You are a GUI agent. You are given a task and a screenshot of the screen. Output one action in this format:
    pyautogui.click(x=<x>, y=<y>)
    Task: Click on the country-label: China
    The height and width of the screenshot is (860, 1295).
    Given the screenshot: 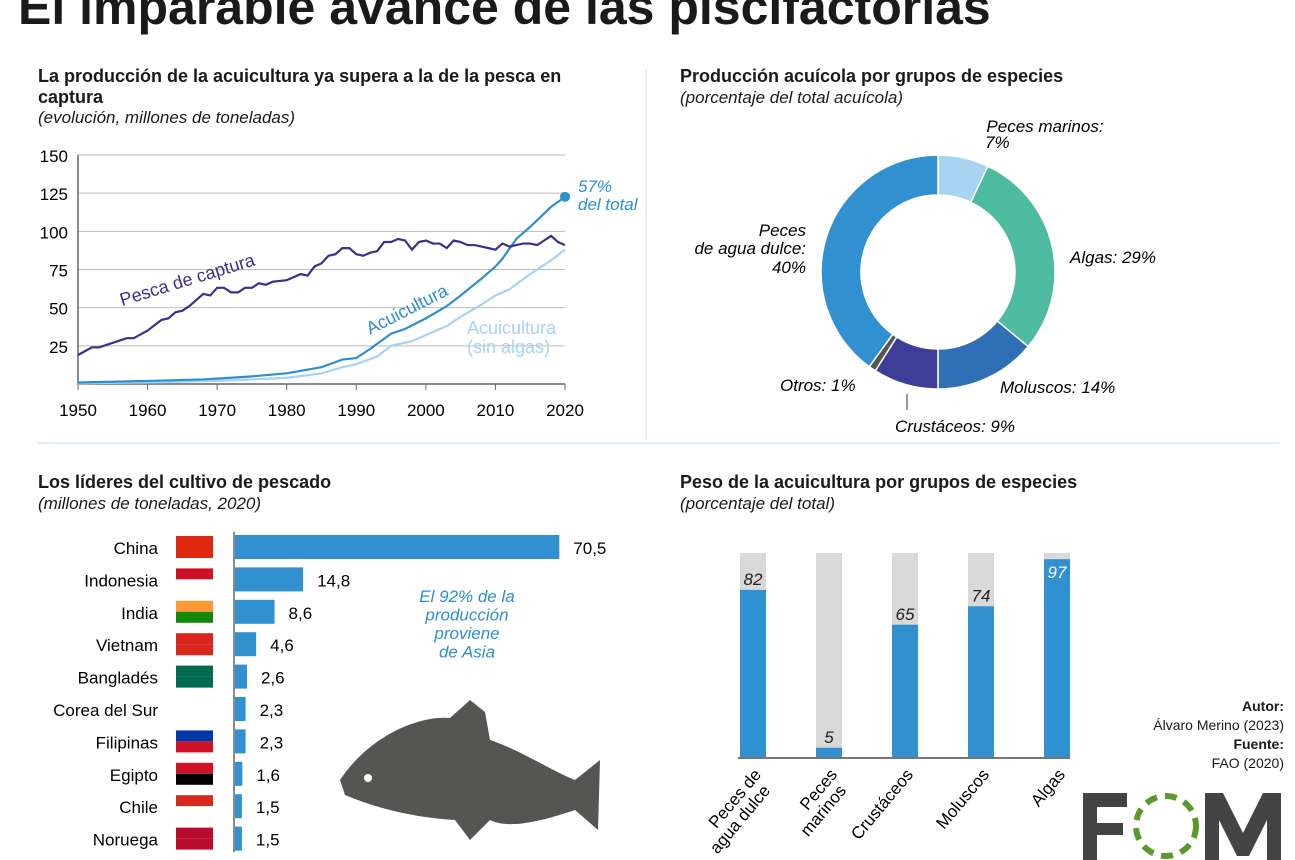 What is the action you would take?
    pyautogui.click(x=136, y=548)
    